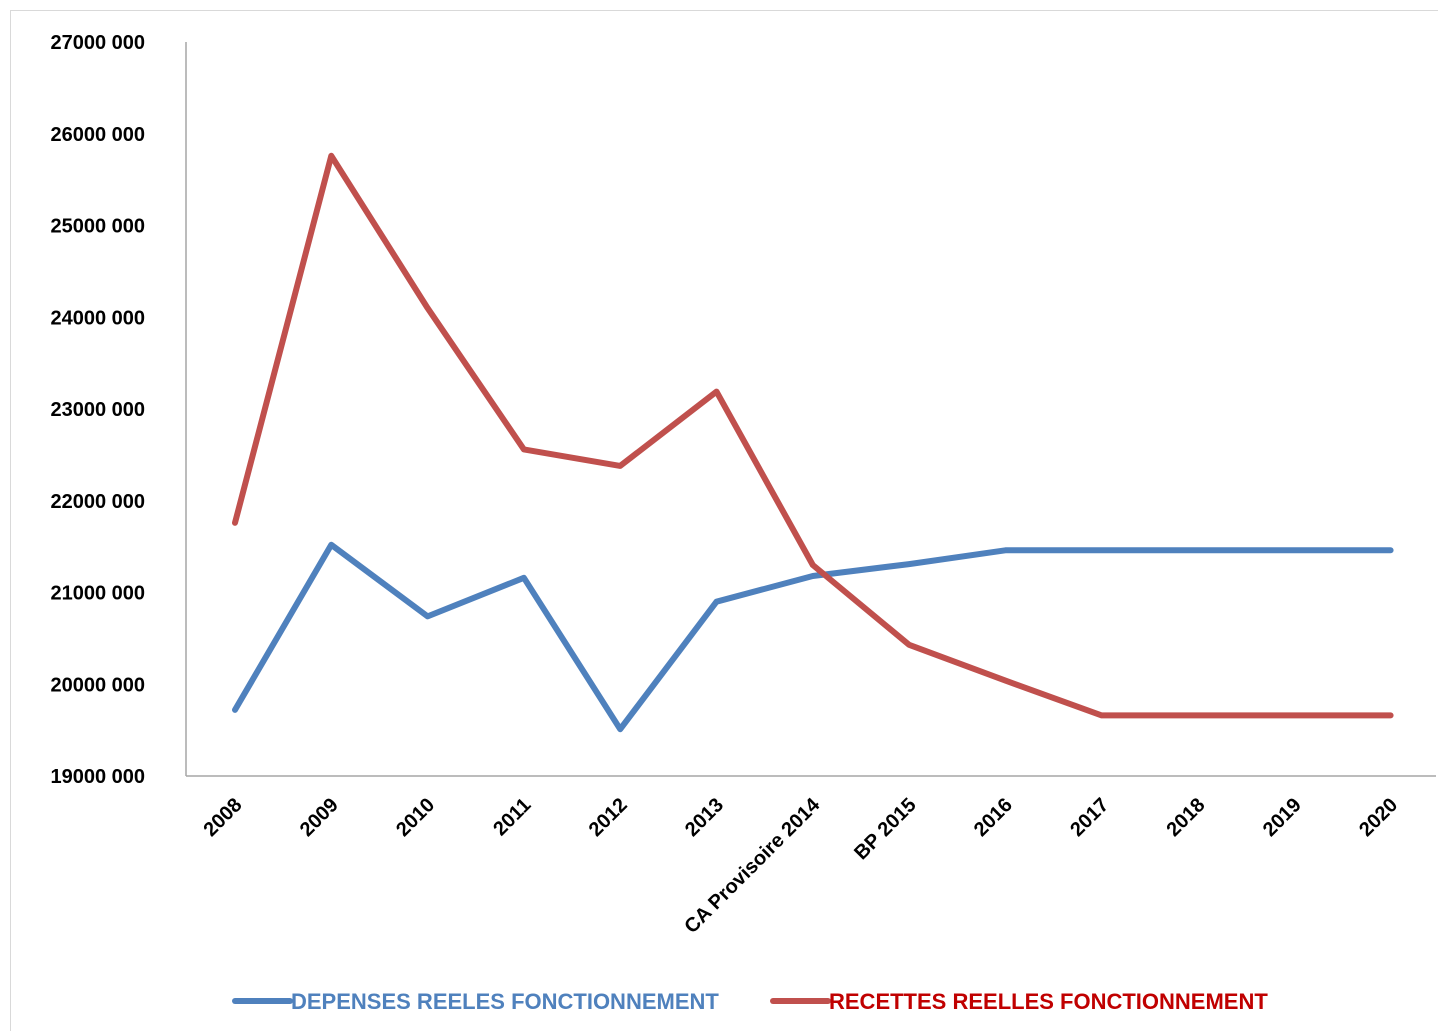 The height and width of the screenshot is (1033, 1440). I want to click on legend-label-recettes: RECETTES REELLES FONCTIONNEMENT, so click(1048, 1001).